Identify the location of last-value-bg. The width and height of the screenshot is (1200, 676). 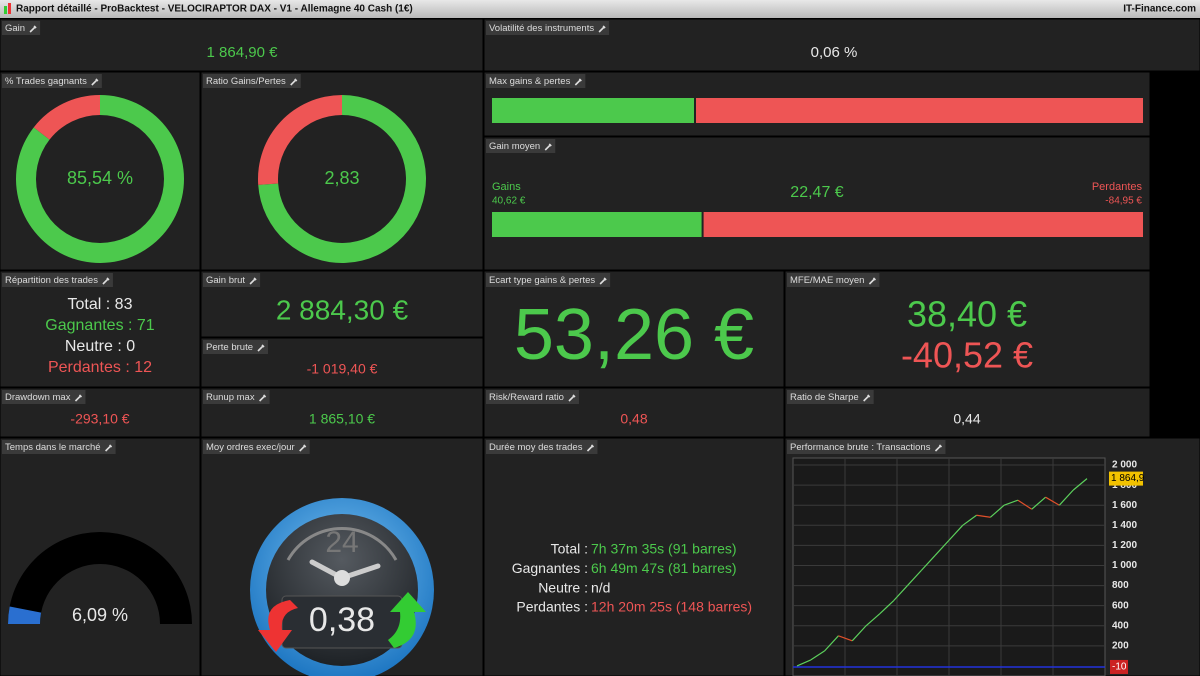
(1126, 478).